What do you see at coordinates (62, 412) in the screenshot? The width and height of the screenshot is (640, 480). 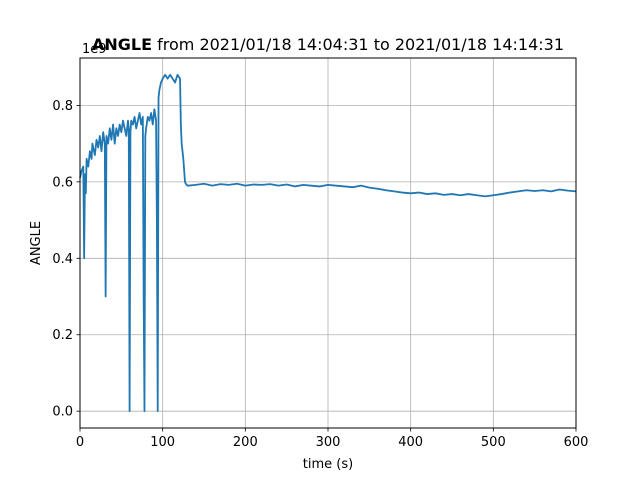 I see `y-tick-label: 0.0` at bounding box center [62, 412].